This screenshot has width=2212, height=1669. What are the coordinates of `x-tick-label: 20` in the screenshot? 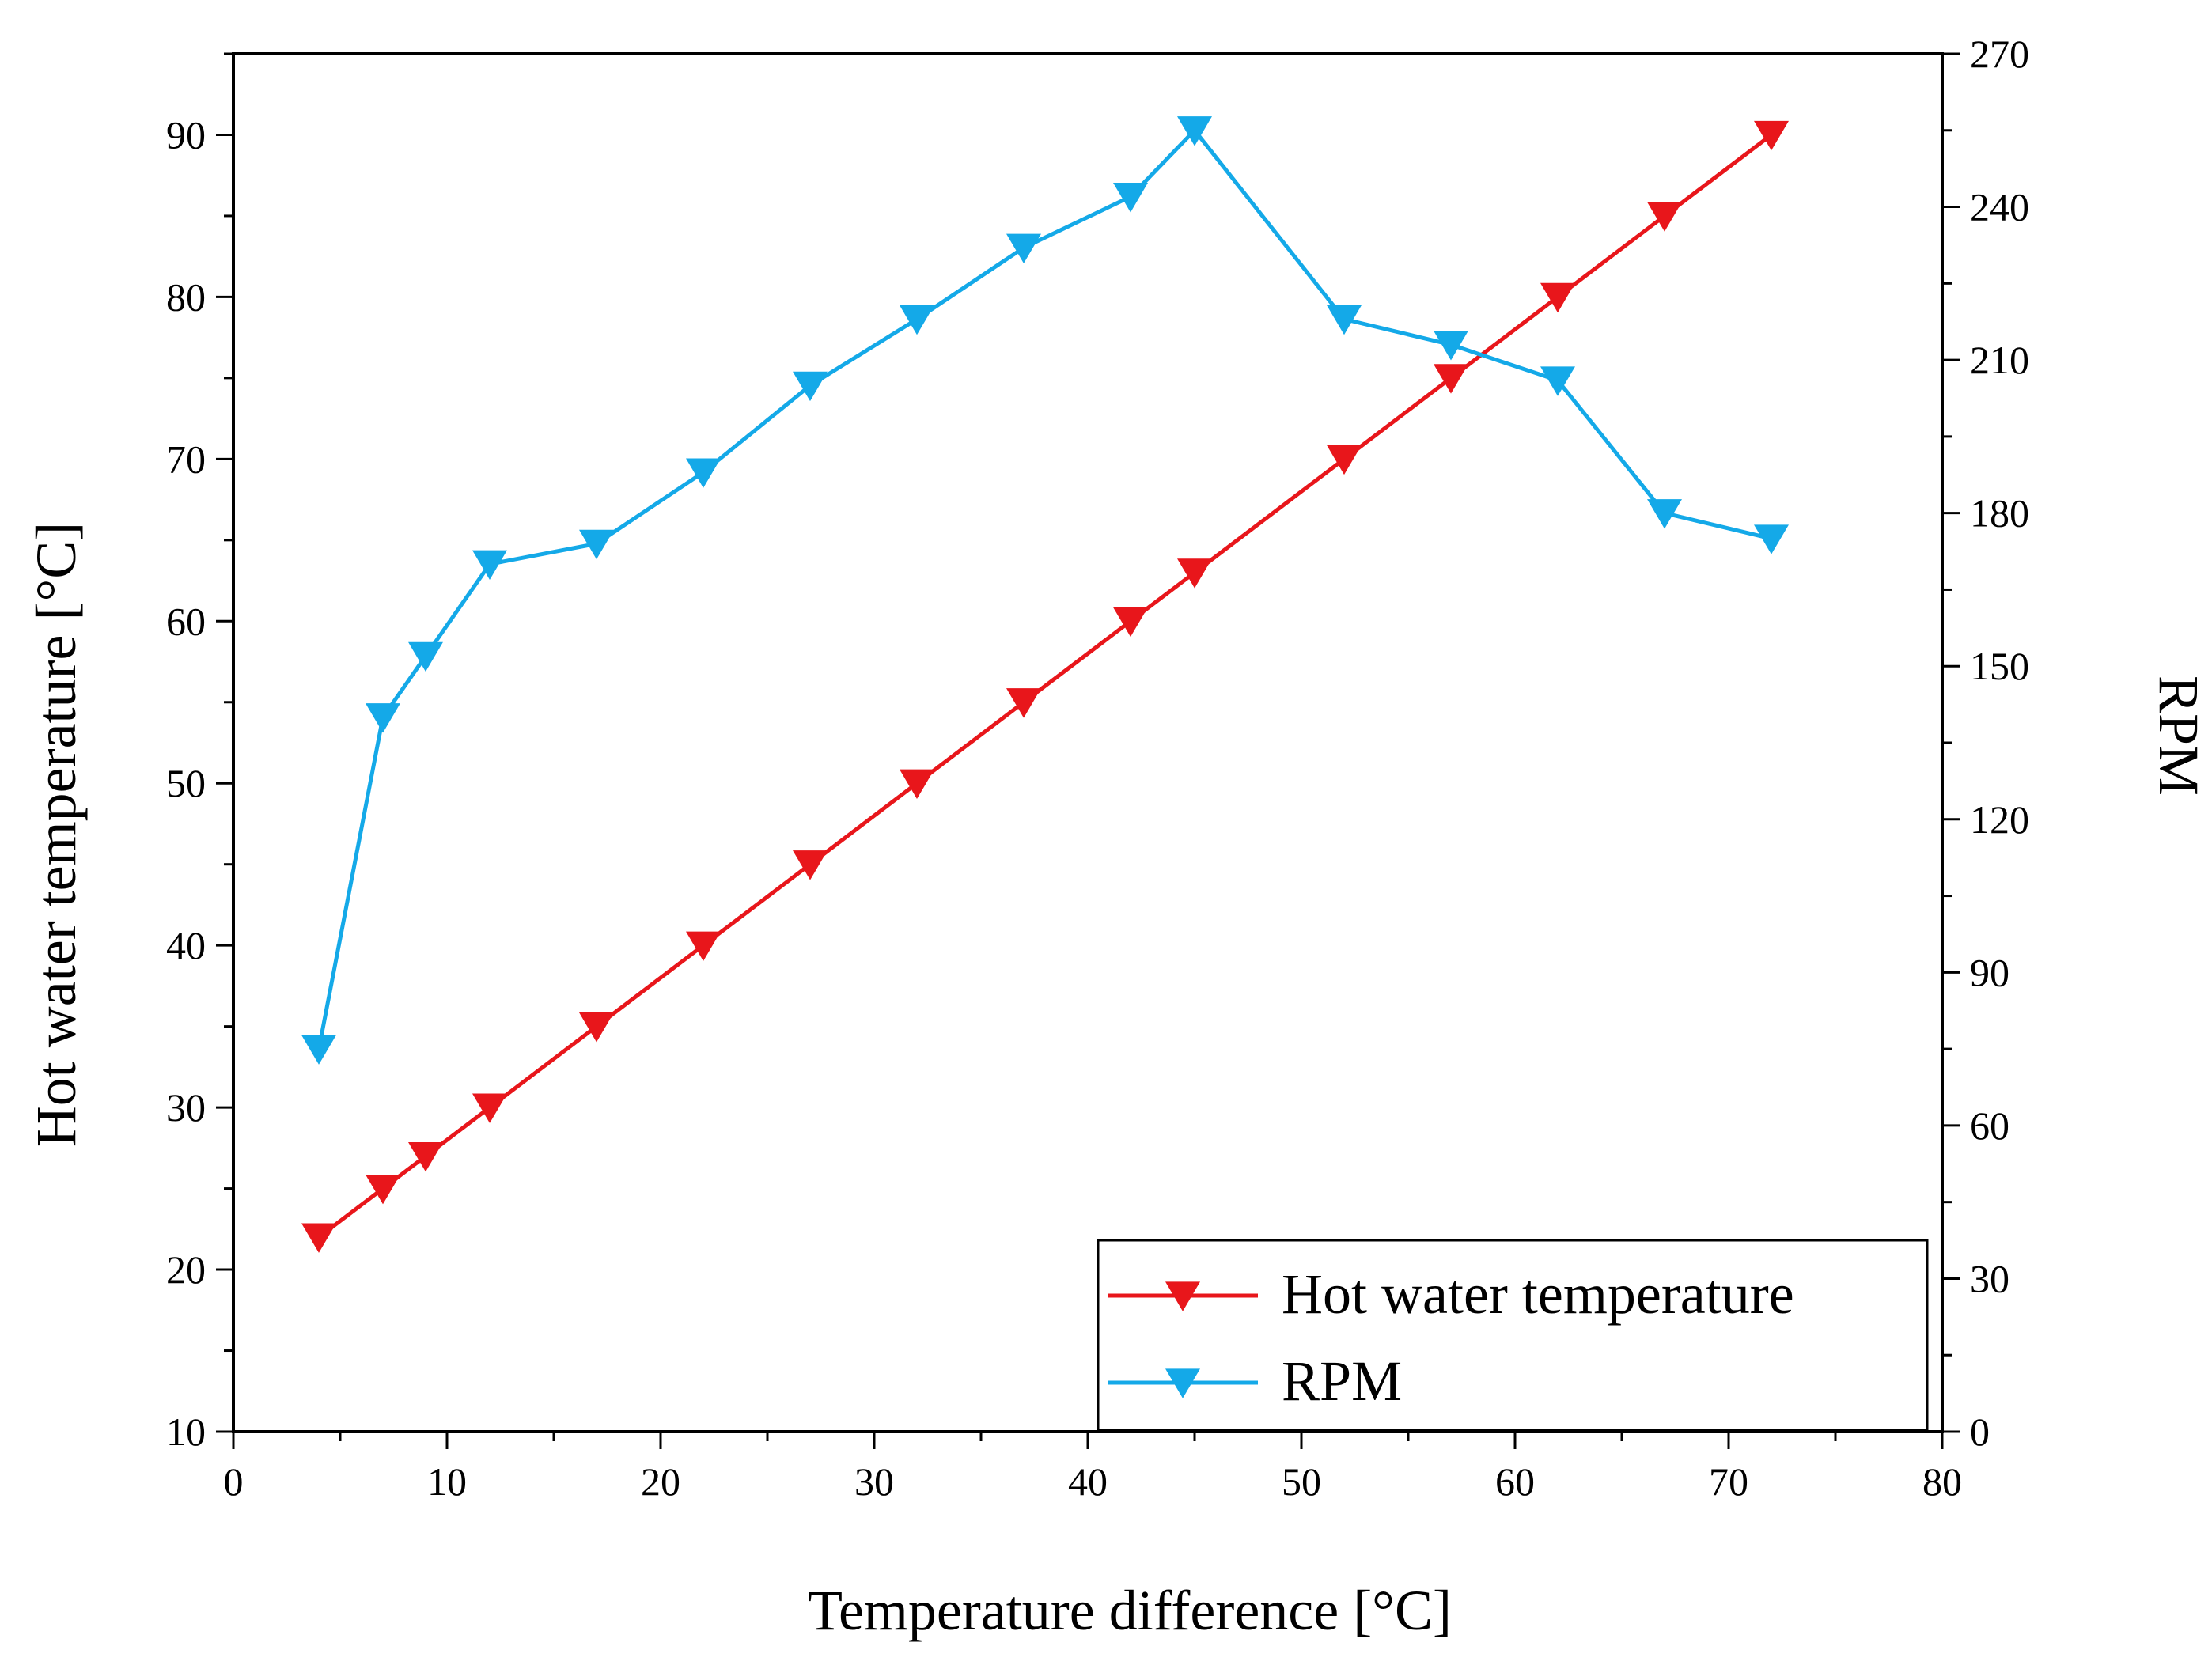 It's located at (660, 1481).